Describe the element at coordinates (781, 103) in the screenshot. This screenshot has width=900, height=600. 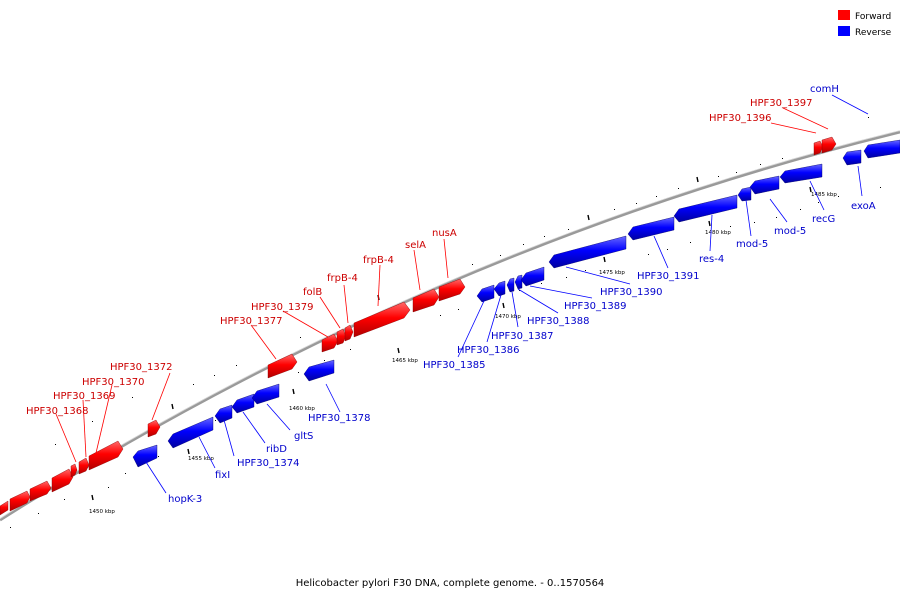
I see `gene-label-hpf30-1397: HPF30_1397` at that location.